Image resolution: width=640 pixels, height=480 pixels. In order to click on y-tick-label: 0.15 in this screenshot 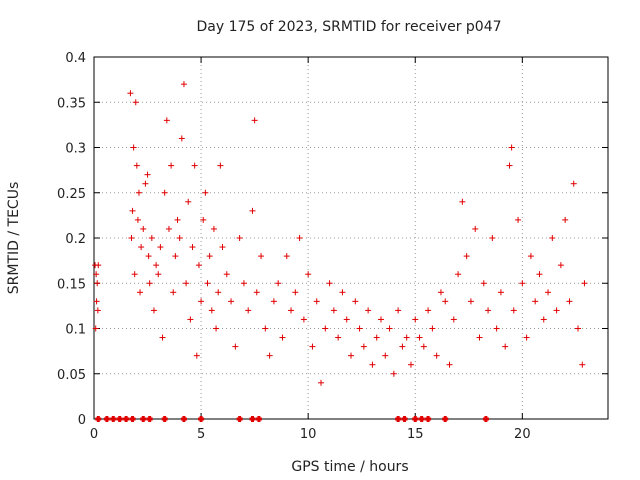, I will do `click(71, 284)`.